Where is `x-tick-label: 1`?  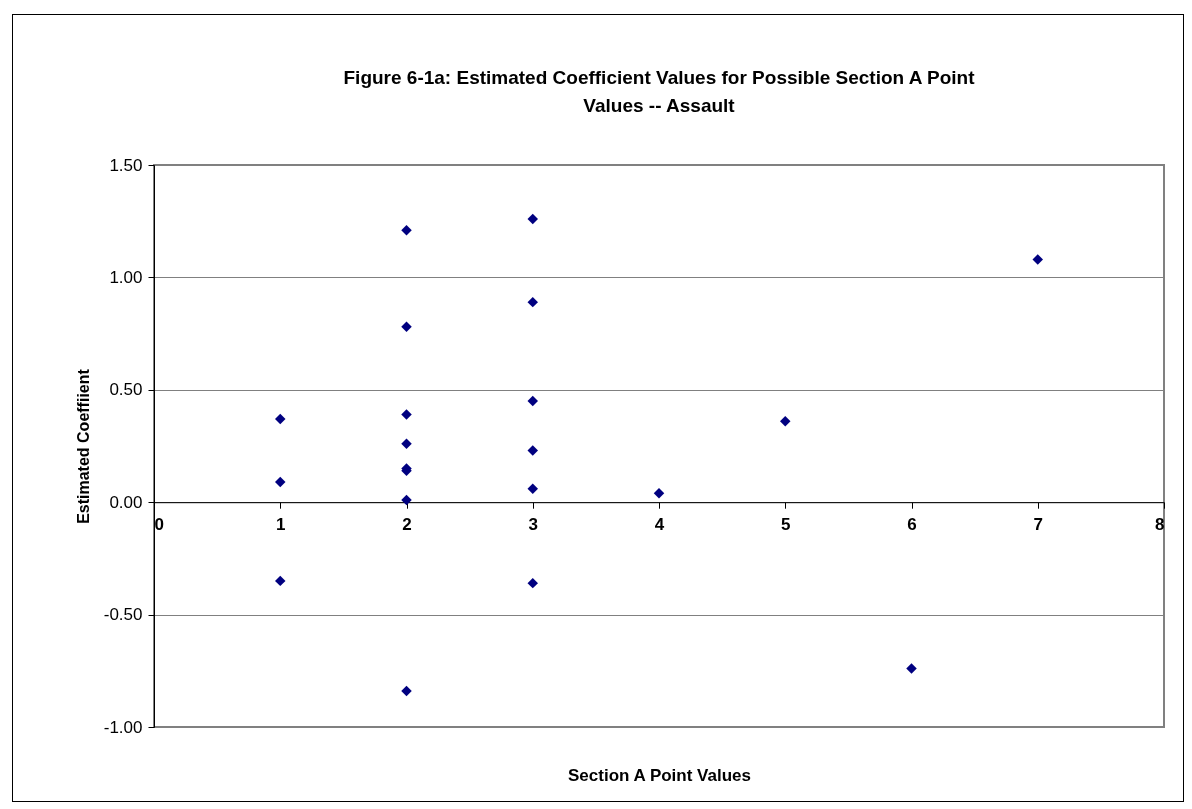
x-tick-label: 1 is located at coordinates (281, 524).